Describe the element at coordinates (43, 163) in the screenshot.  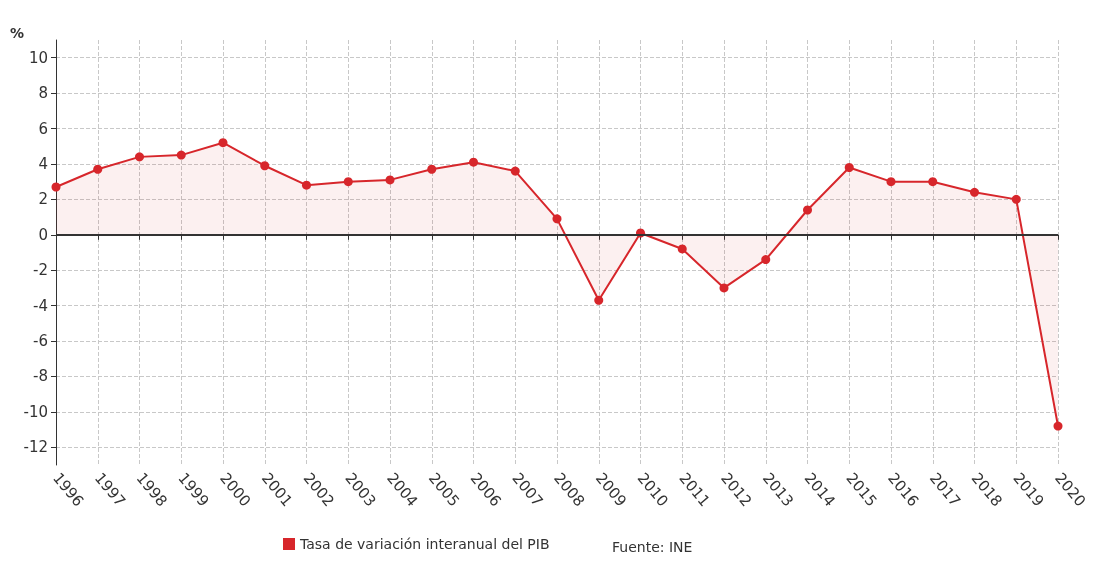
I see `y-tick-label: 4` at that location.